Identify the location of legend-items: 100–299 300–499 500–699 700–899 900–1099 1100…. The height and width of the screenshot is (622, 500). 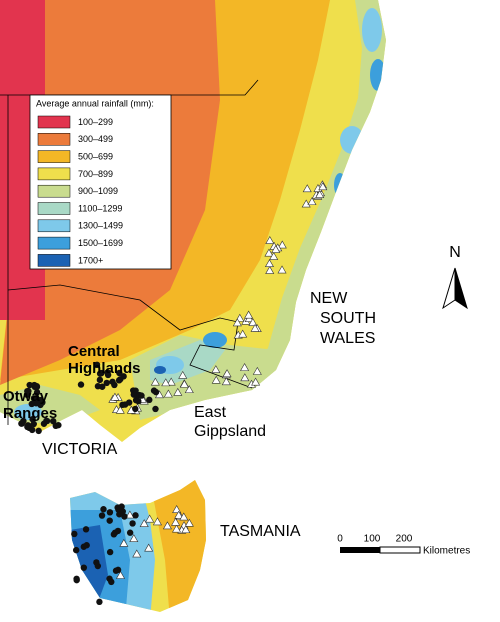
(80, 191).